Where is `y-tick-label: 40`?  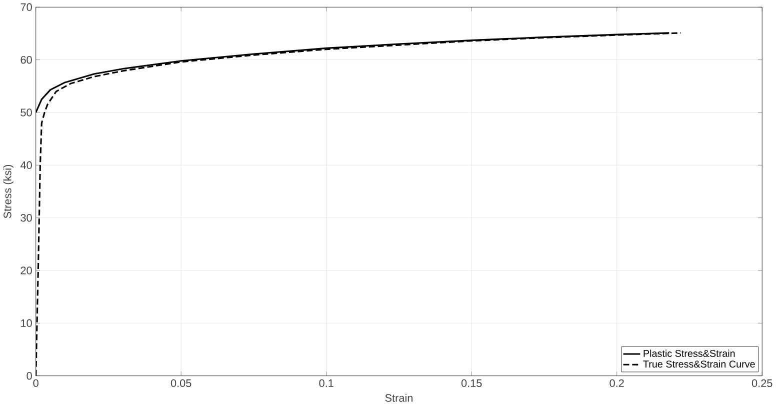
y-tick-label: 40 is located at coordinates (26, 165).